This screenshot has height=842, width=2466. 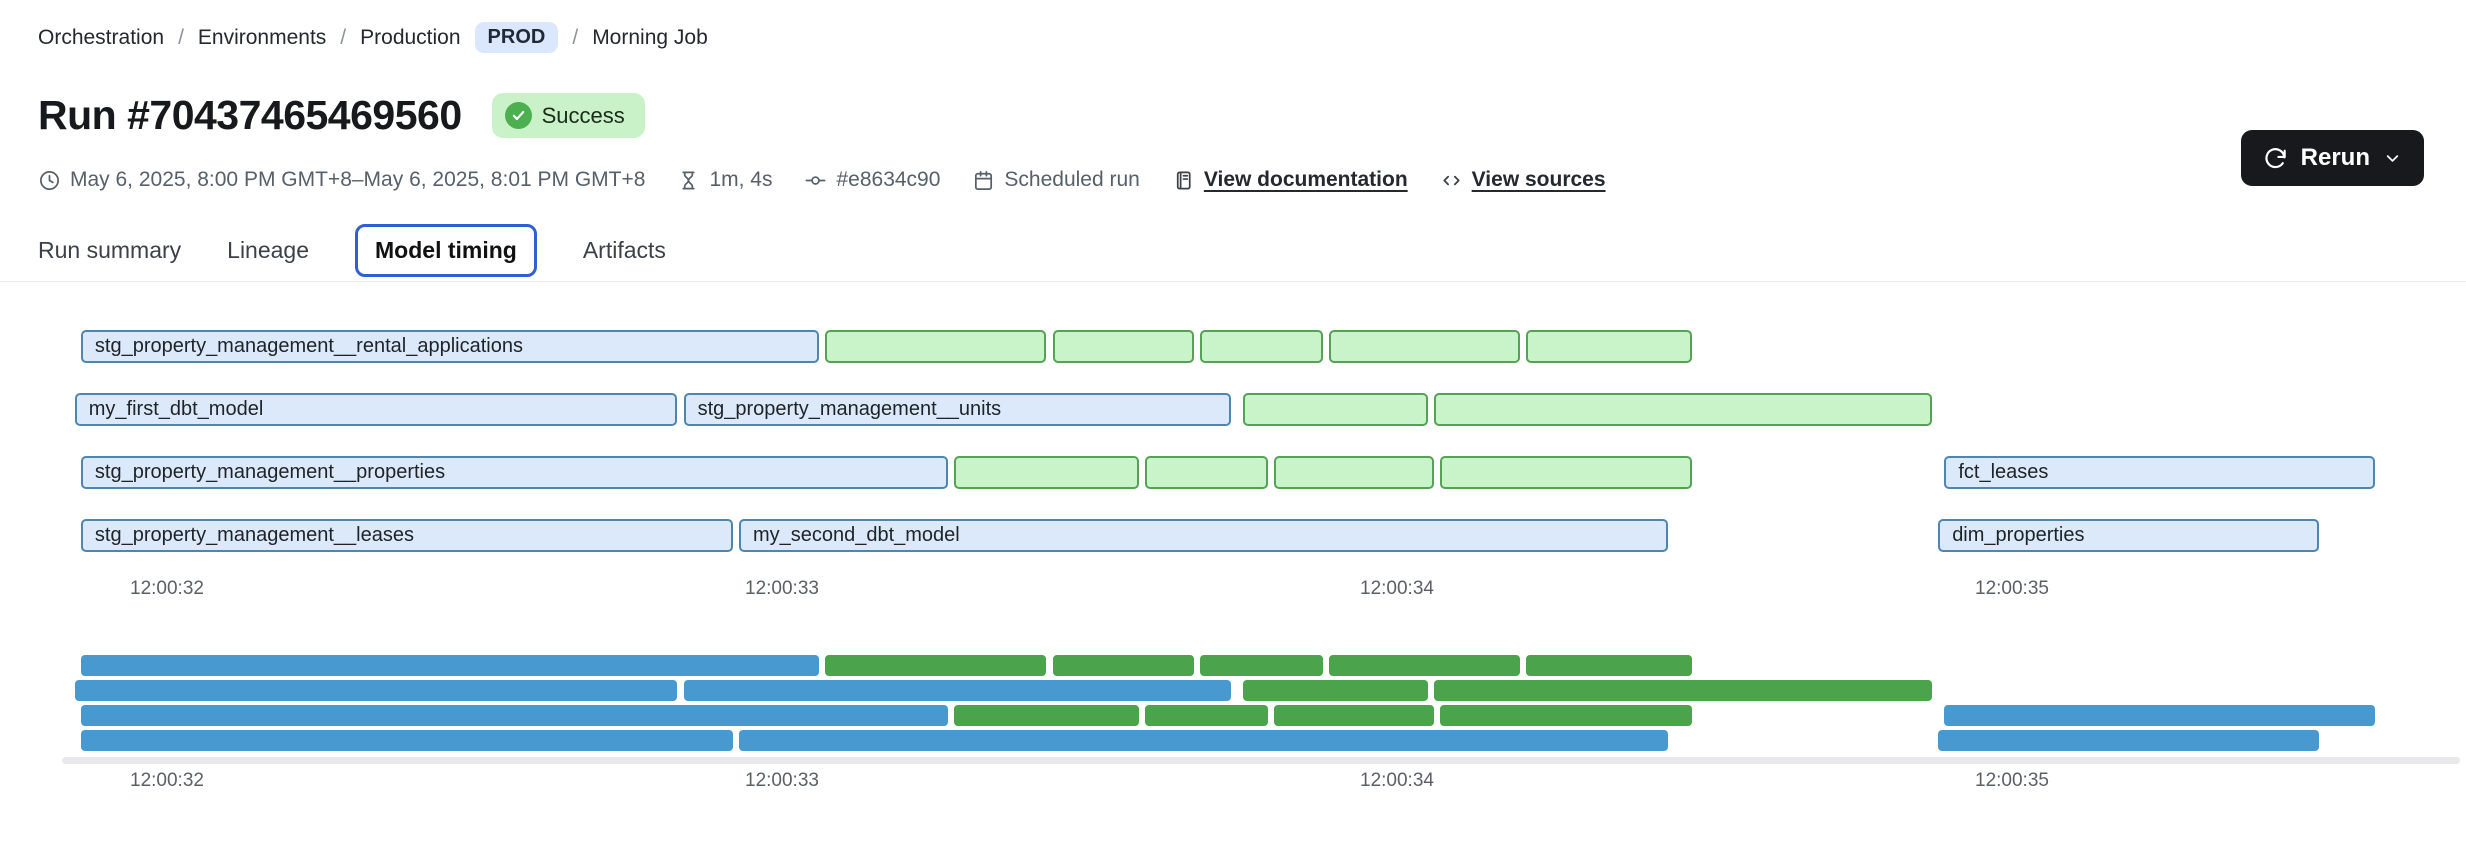 What do you see at coordinates (1451, 180) in the screenshot?
I see `code-icon` at bounding box center [1451, 180].